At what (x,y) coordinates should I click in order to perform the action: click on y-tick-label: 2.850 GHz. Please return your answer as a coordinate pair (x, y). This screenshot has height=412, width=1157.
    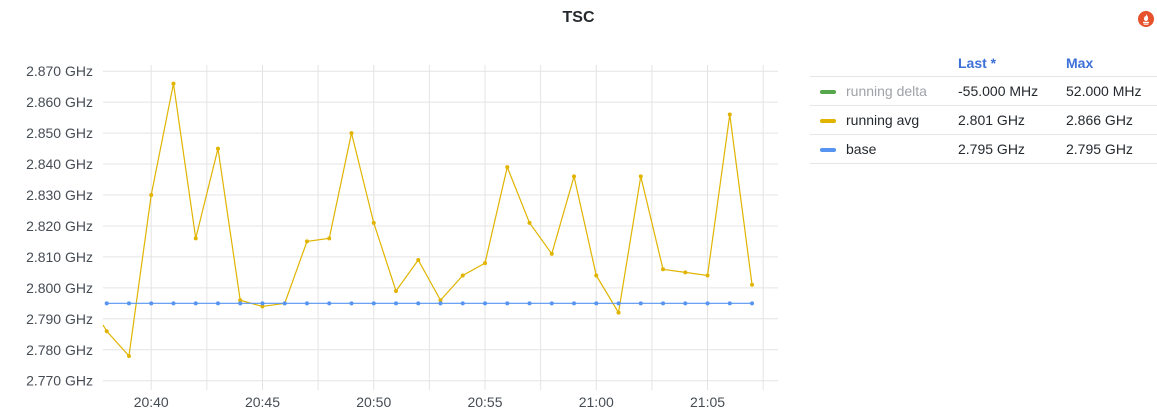
    Looking at the image, I should click on (59, 133).